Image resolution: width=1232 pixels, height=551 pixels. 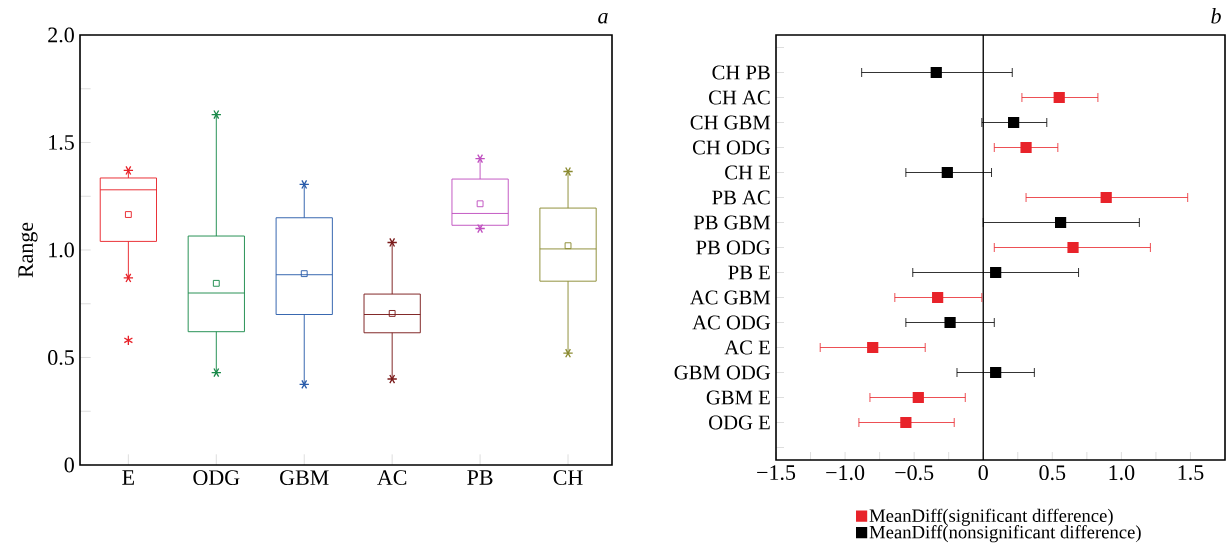 I want to click on legend-label: MeanDiff(nonsignificant difference), so click(x=1005, y=534).